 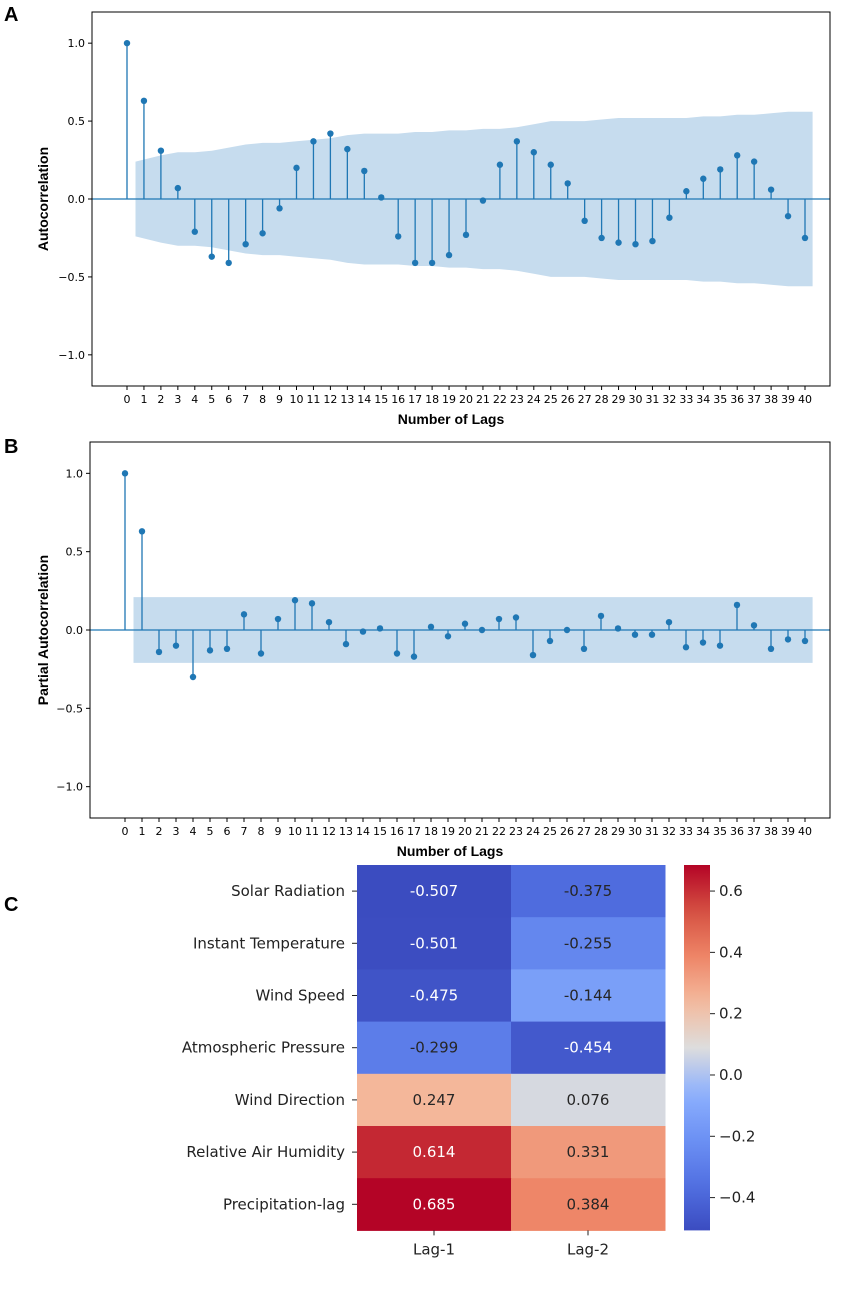 I want to click on heatmap-cell-label-1-0: -0.501, so click(x=434, y=943).